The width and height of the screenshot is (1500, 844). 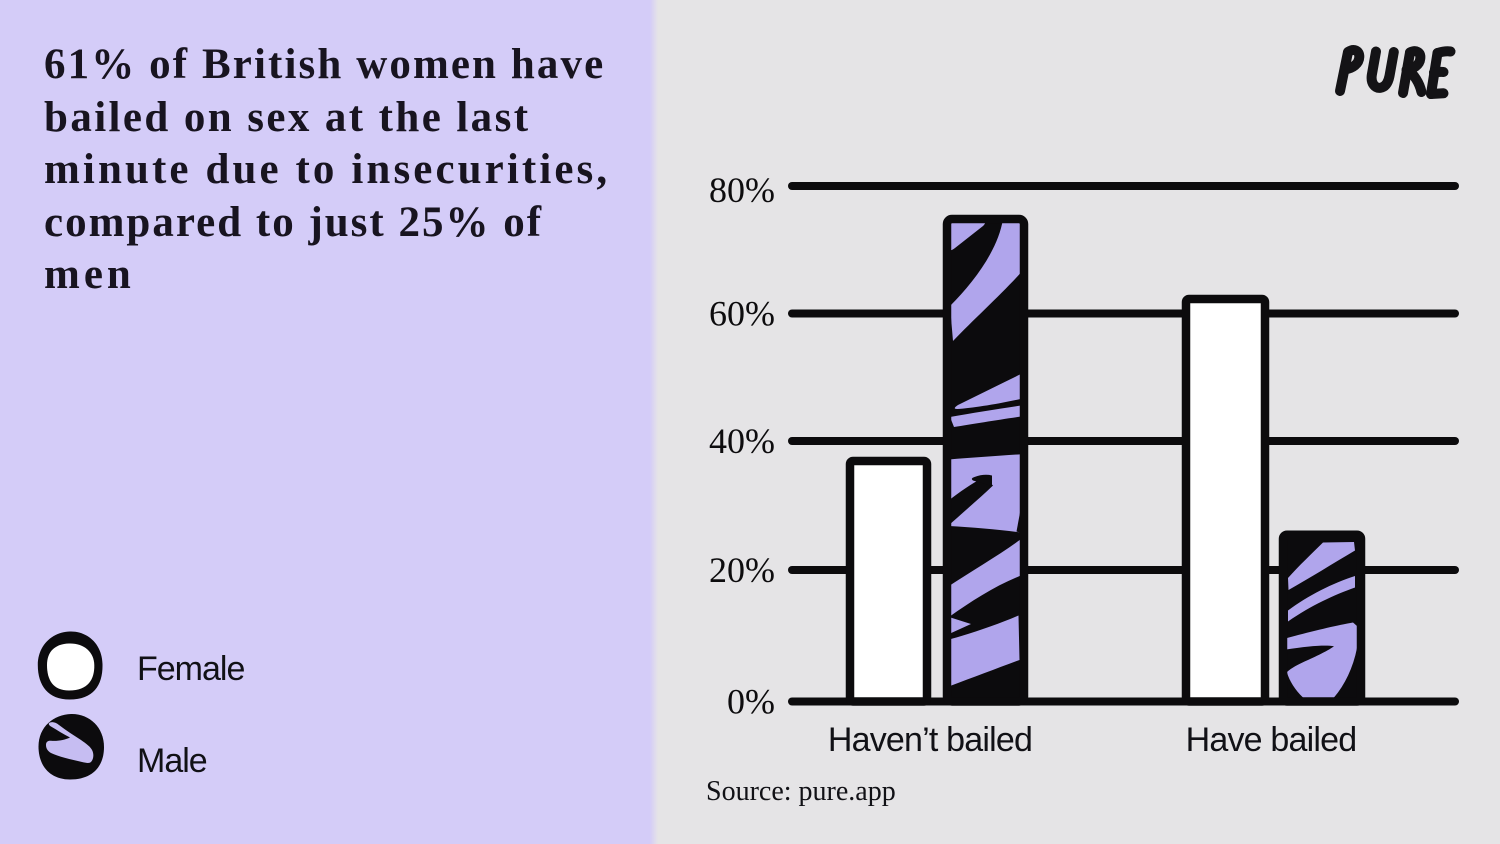 What do you see at coordinates (930, 740) in the screenshot?
I see `svg-text: Haven’t bailed` at bounding box center [930, 740].